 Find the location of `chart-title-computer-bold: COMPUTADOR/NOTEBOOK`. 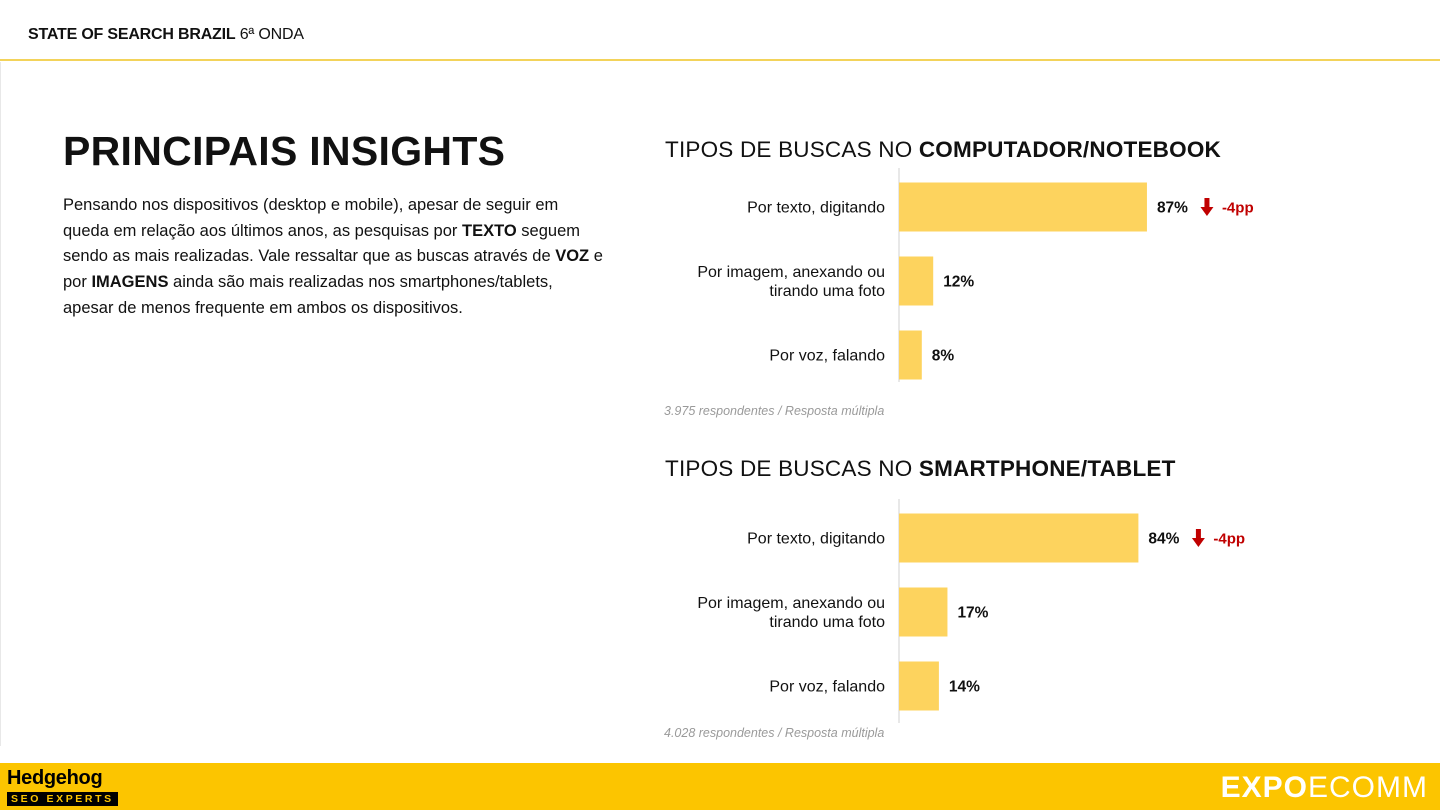

chart-title-computer-bold: COMPUTADOR/NOTEBOOK is located at coordinates (1069, 149).